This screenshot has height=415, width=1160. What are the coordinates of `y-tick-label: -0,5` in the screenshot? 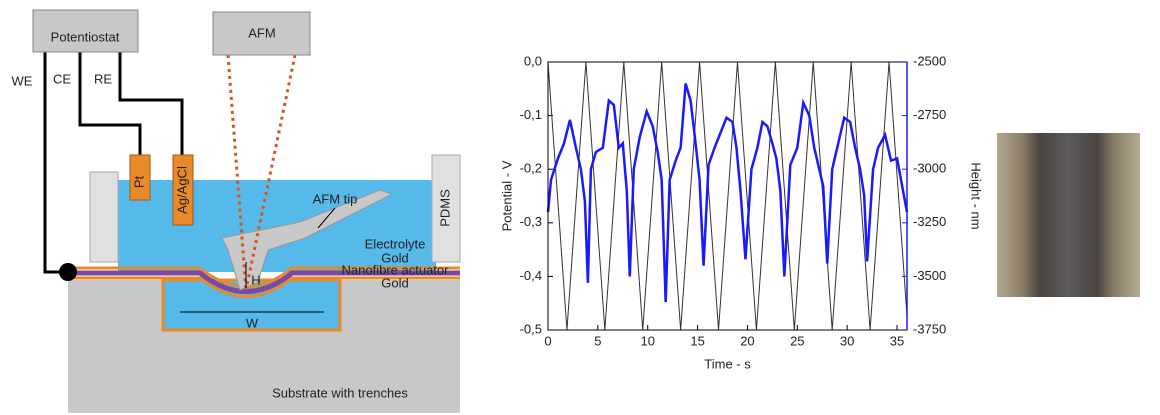 It's located at (531, 328).